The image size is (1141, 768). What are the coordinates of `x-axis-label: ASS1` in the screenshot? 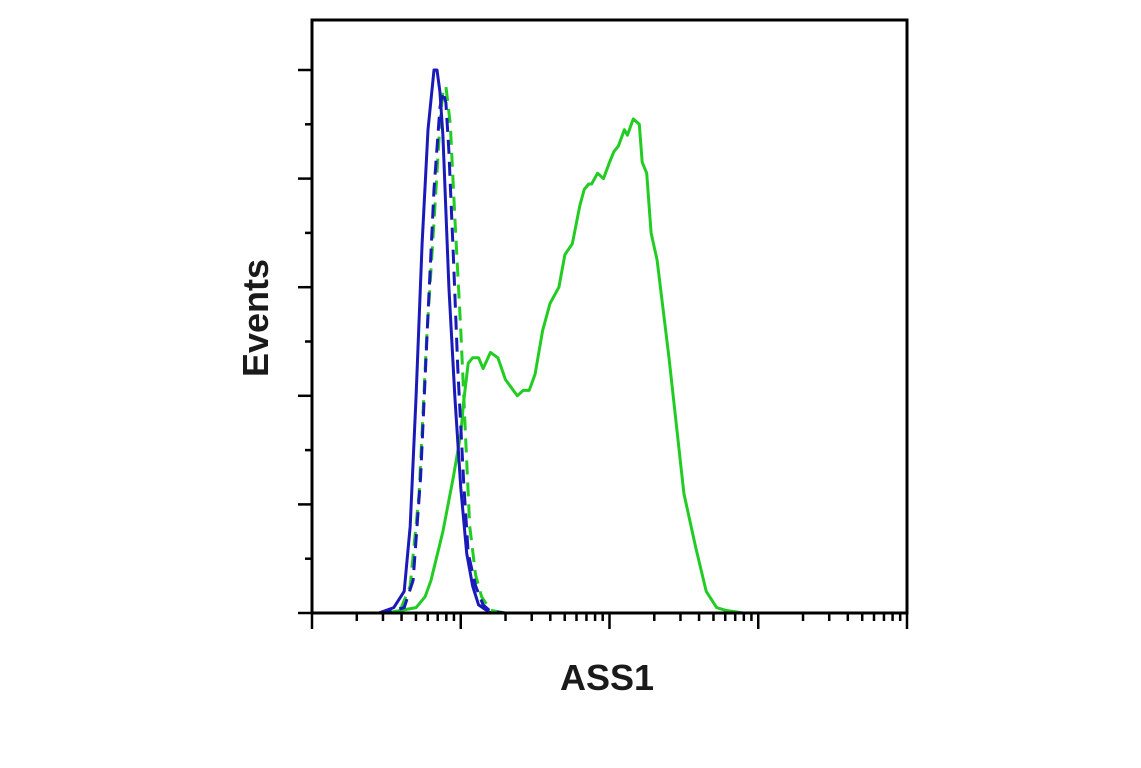 It's located at (607, 677).